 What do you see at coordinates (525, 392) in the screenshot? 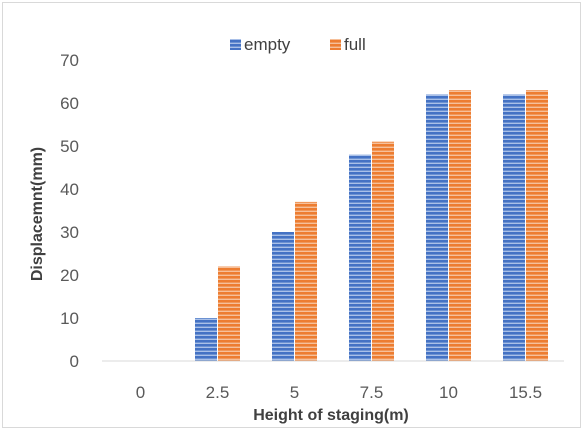
I see `x-tick-label: 15.5` at bounding box center [525, 392].